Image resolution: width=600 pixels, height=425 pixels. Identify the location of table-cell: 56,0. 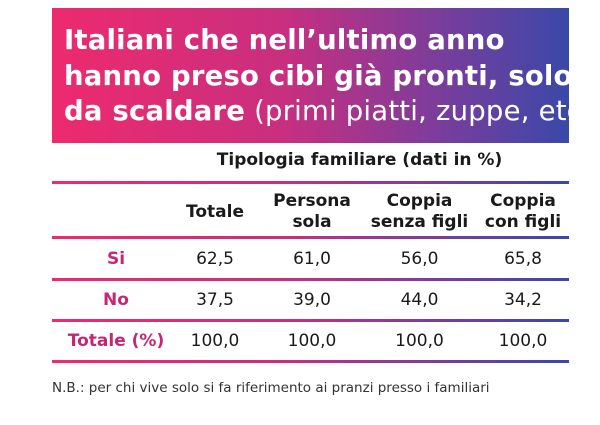
(419, 259).